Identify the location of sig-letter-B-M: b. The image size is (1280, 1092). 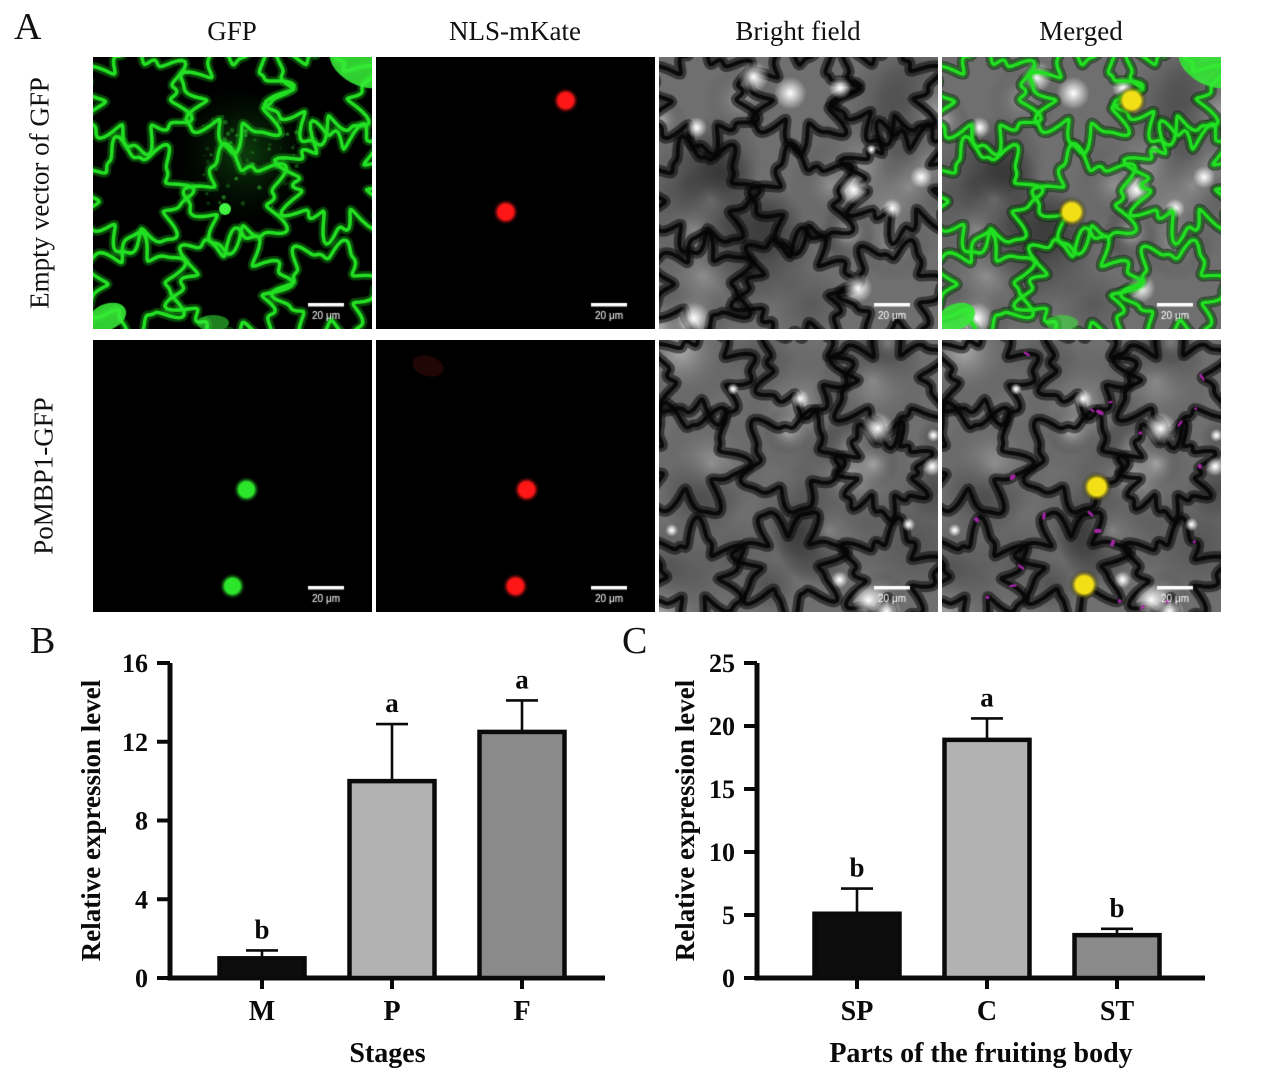
(261, 929).